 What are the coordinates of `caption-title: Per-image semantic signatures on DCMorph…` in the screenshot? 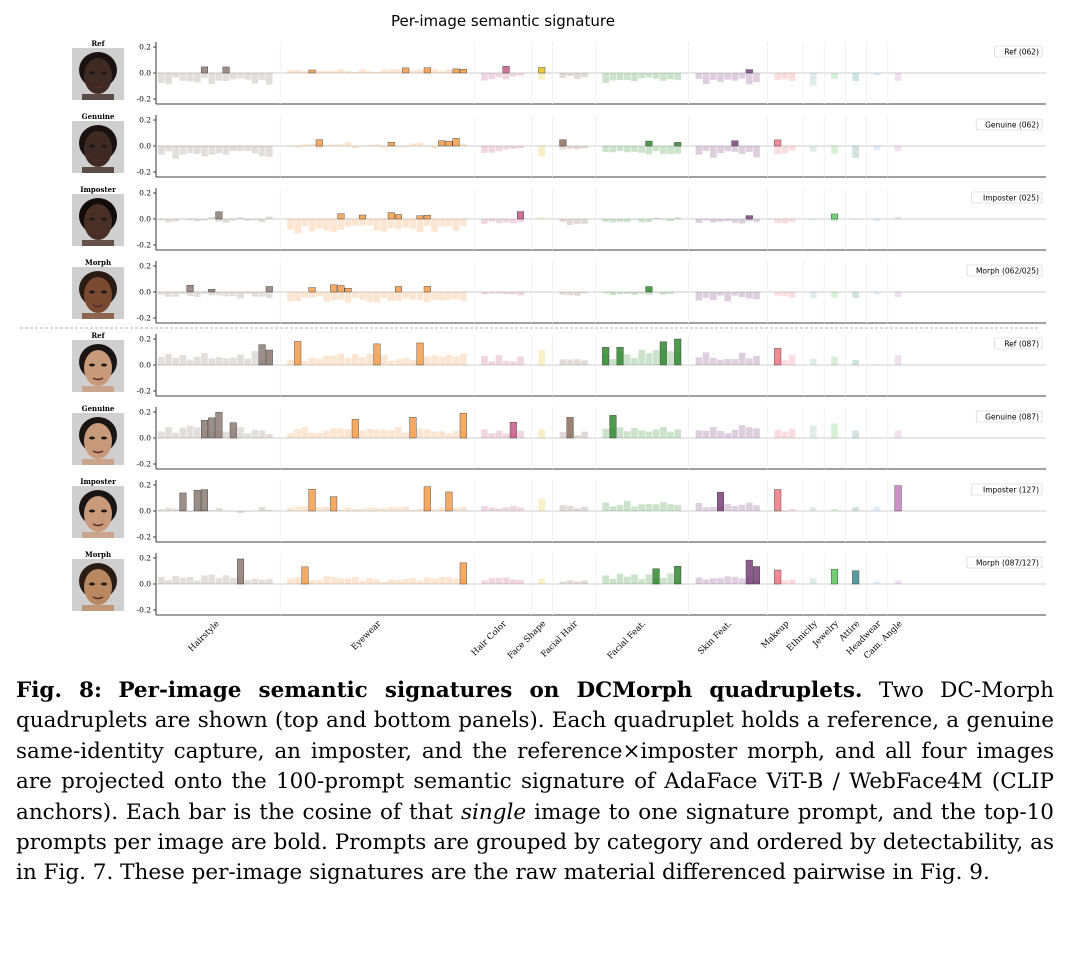 It's located at (490, 690).